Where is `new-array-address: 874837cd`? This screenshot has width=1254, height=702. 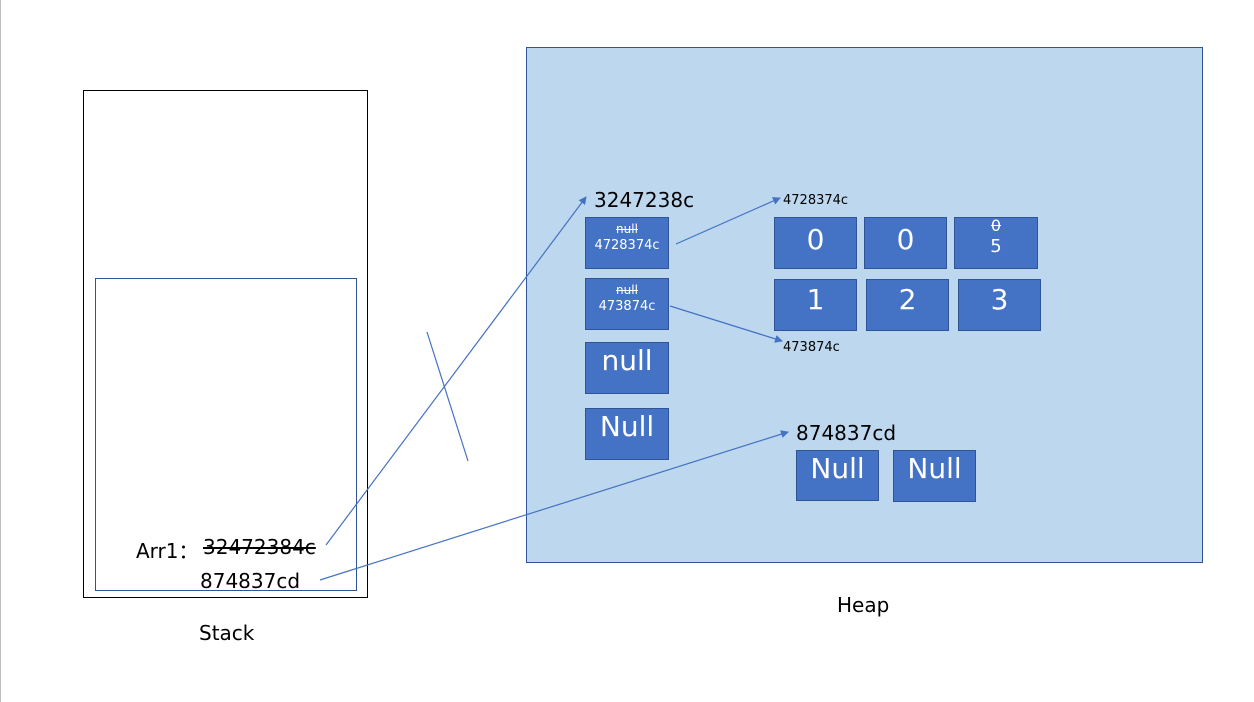 new-array-address: 874837cd is located at coordinates (846, 433).